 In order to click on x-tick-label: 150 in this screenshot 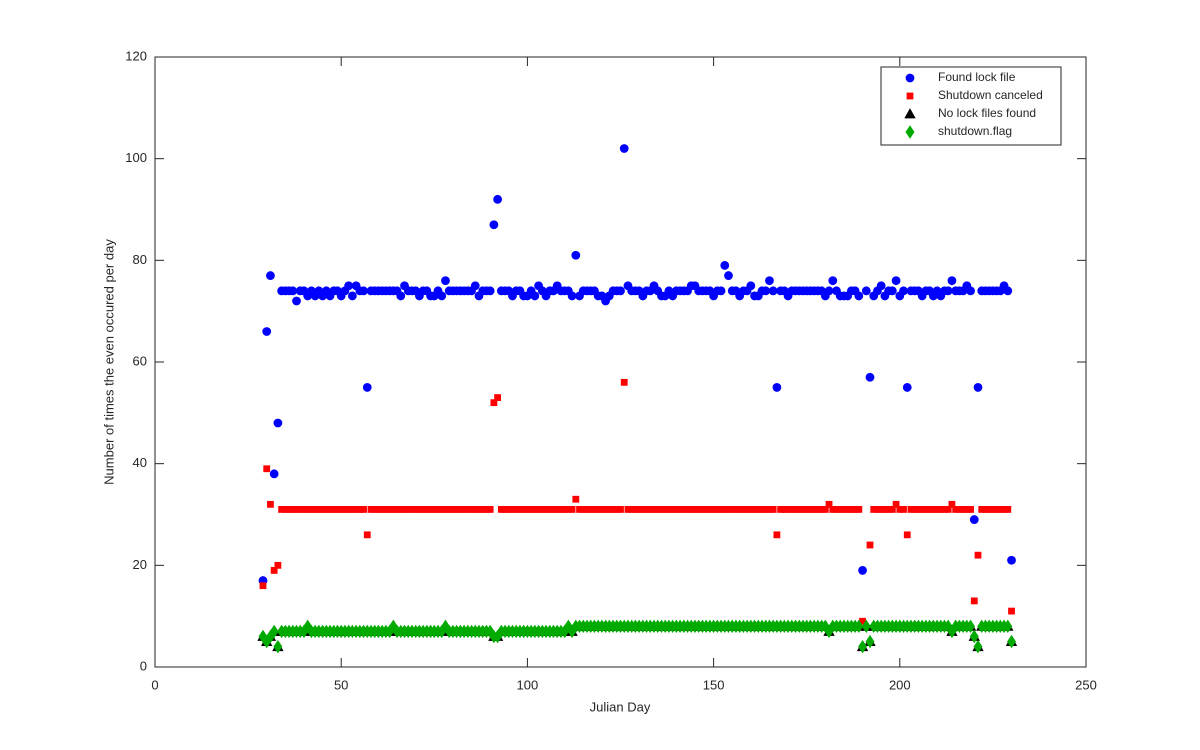, I will do `click(714, 684)`.